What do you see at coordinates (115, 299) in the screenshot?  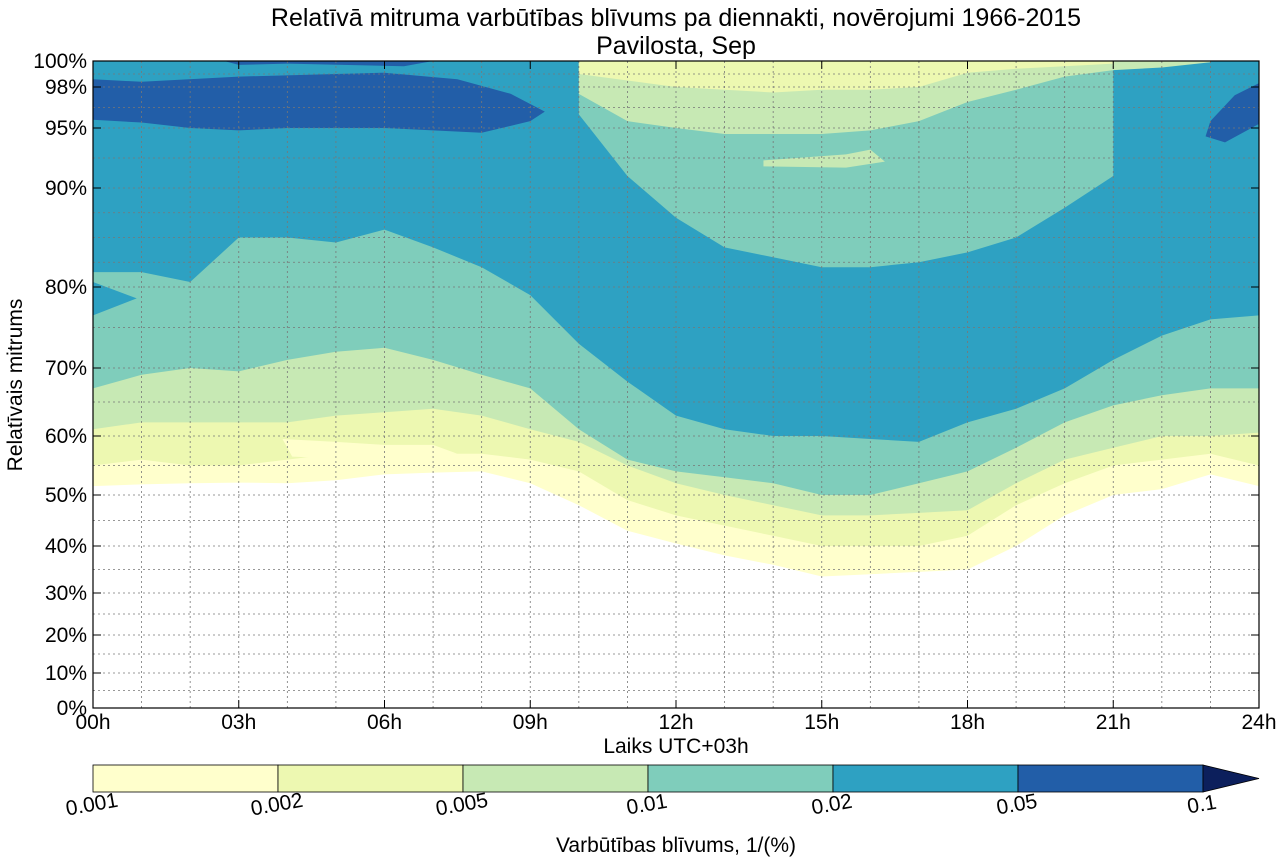 I see `island-002-left` at bounding box center [115, 299].